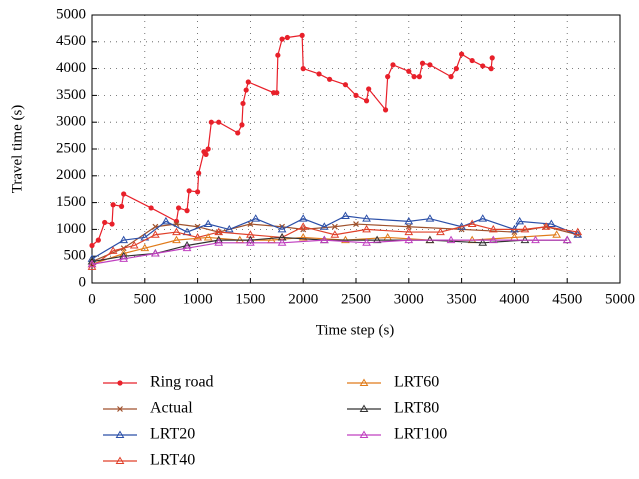  Describe the element at coordinates (71, 41) in the screenshot. I see `y-tick-label: 4500` at that location.